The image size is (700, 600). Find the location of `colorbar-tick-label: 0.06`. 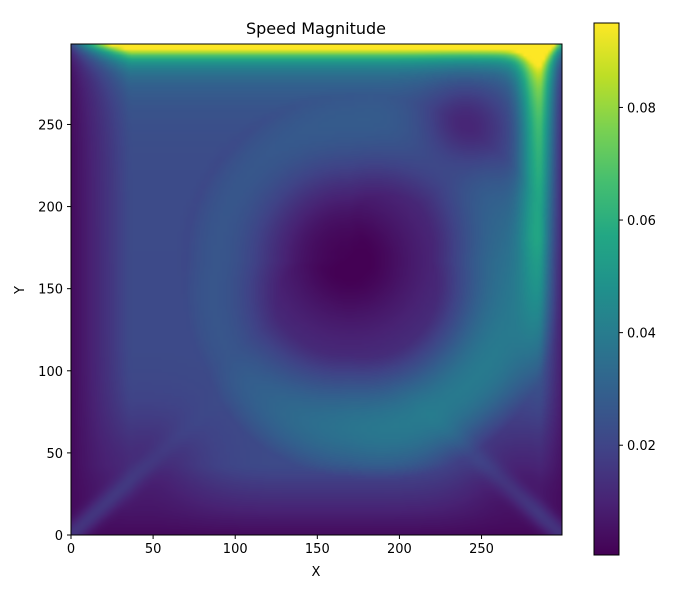

colorbar-tick-label: 0.06 is located at coordinates (641, 221).